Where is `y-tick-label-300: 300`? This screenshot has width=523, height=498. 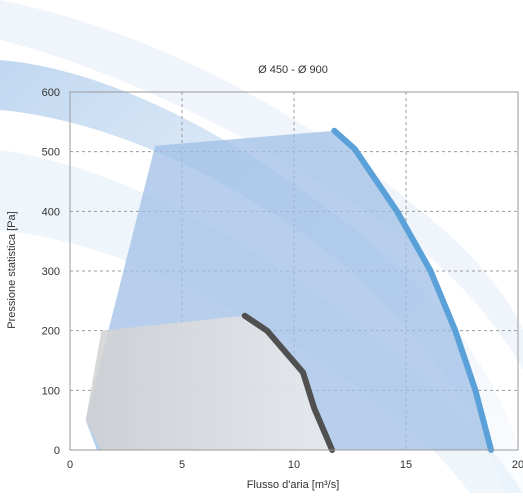
y-tick-label-300: 300 is located at coordinates (51, 272).